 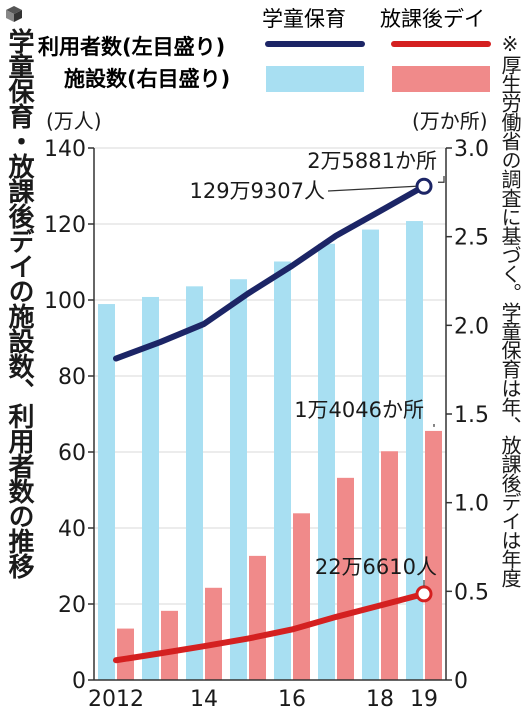 What do you see at coordinates (414, 451) in the screenshot?
I see `bar-gakudo-facilities-2019` at bounding box center [414, 451].